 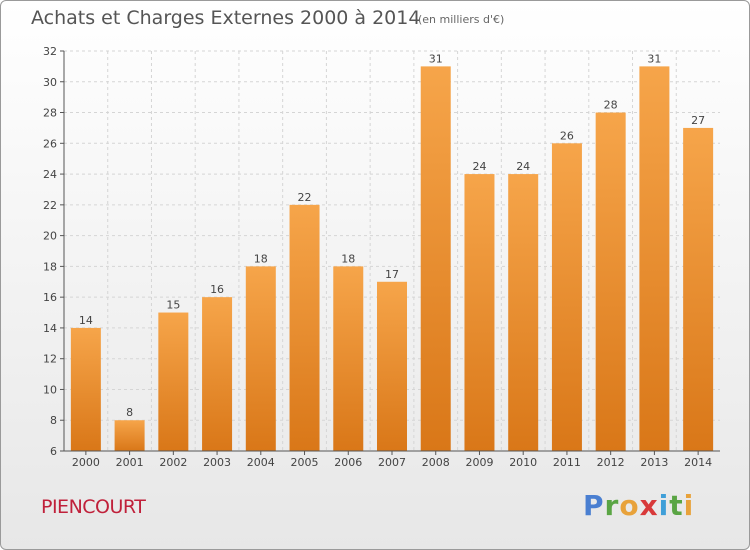 What do you see at coordinates (392, 274) in the screenshot?
I see `bar-value-label: 17` at bounding box center [392, 274].